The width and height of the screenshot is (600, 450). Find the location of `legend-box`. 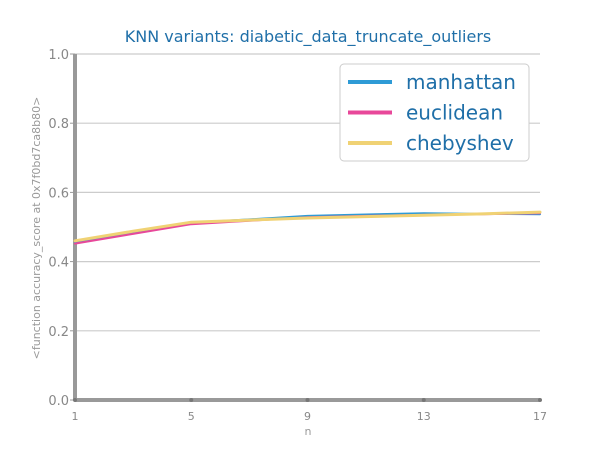

legend-box is located at coordinates (434, 112).